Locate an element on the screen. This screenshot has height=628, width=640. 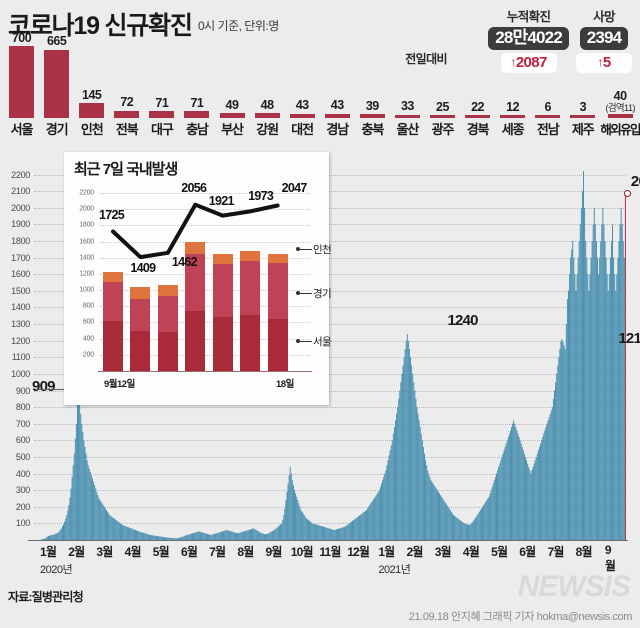
inset-line-label: 1973 is located at coordinates (261, 196).